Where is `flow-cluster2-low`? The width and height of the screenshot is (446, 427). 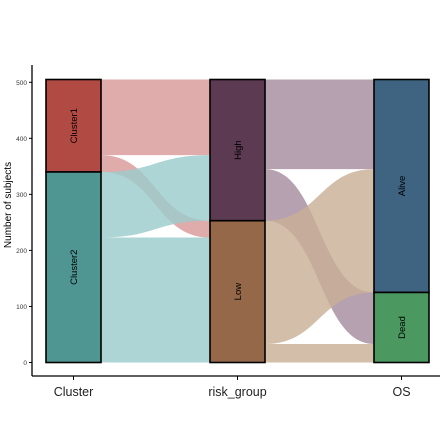 flow-cluster2-low is located at coordinates (155, 300).